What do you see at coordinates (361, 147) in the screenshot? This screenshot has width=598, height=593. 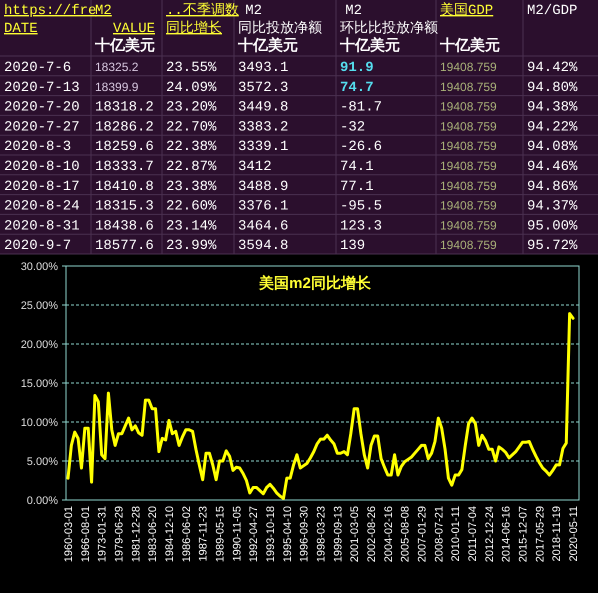 I see `text: -26.6` at bounding box center [361, 147].